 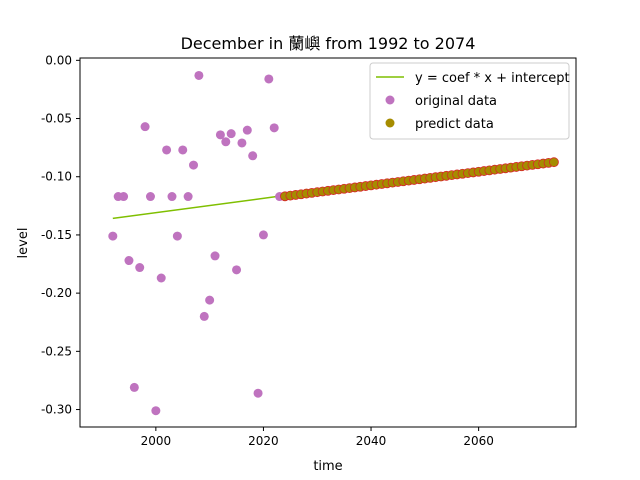 What do you see at coordinates (390, 100) in the screenshot?
I see `legend-original-marker` at bounding box center [390, 100].